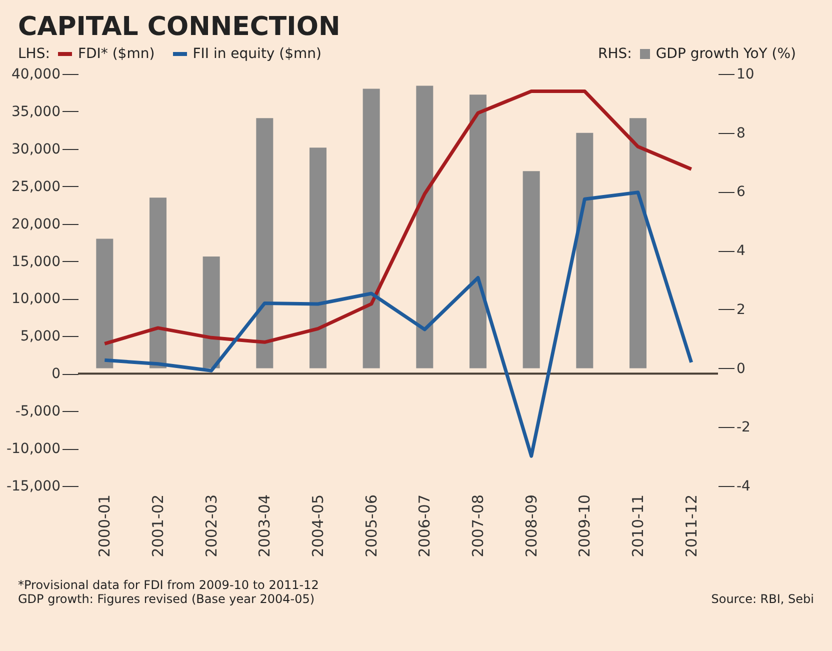  Describe the element at coordinates (169, 585) in the screenshot. I see `text: *Provisional data for FDI from 2009-10 to 2011-12` at that location.